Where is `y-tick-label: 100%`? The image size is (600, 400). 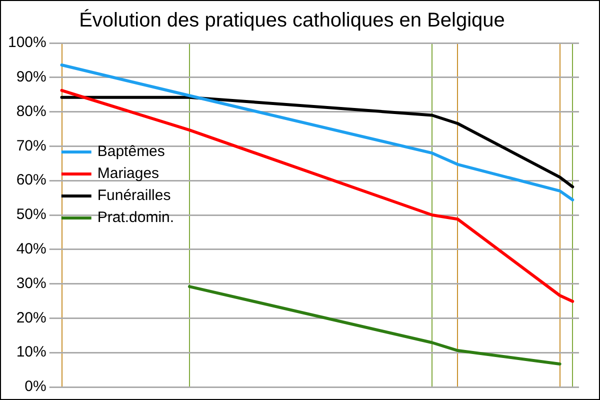
y-tick-label: 100% is located at coordinates (27, 43).